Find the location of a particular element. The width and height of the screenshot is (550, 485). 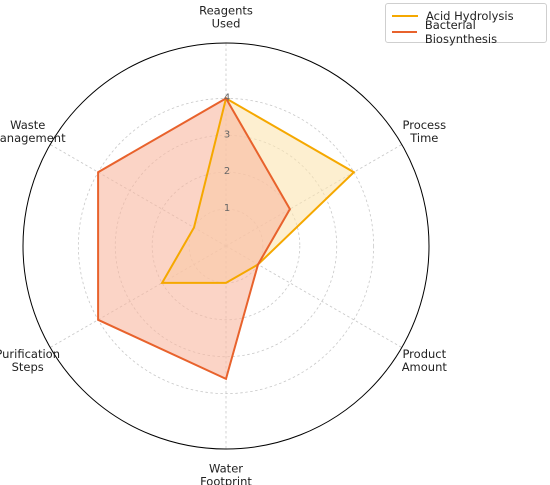

legend-item-bacterial-biosynthesis: Bacterial Biosynthesis is located at coordinates (469, 32).